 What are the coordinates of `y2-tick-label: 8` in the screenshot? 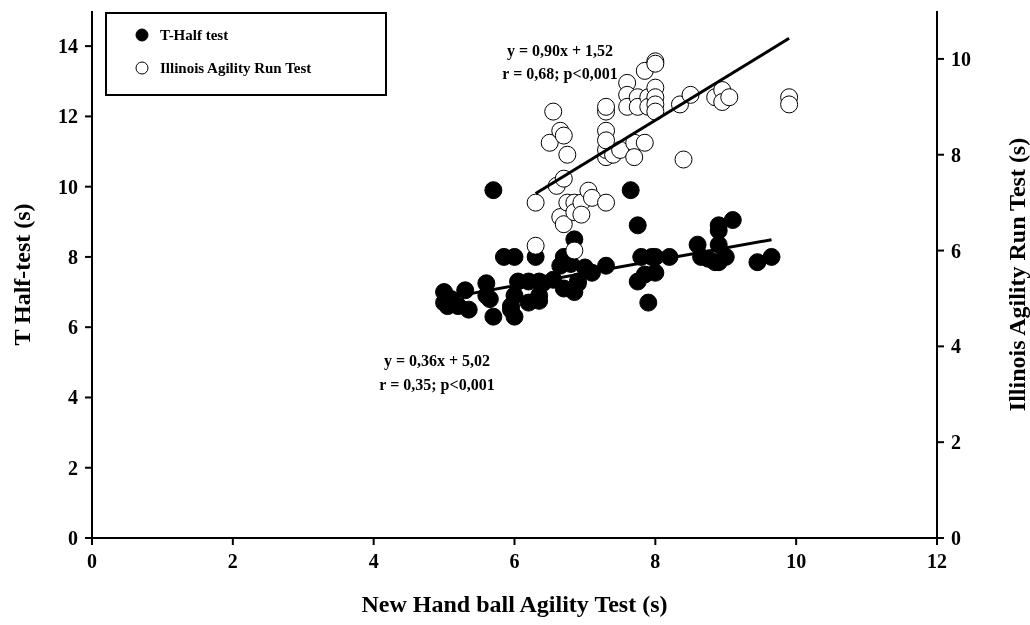 It's located at (956, 154).